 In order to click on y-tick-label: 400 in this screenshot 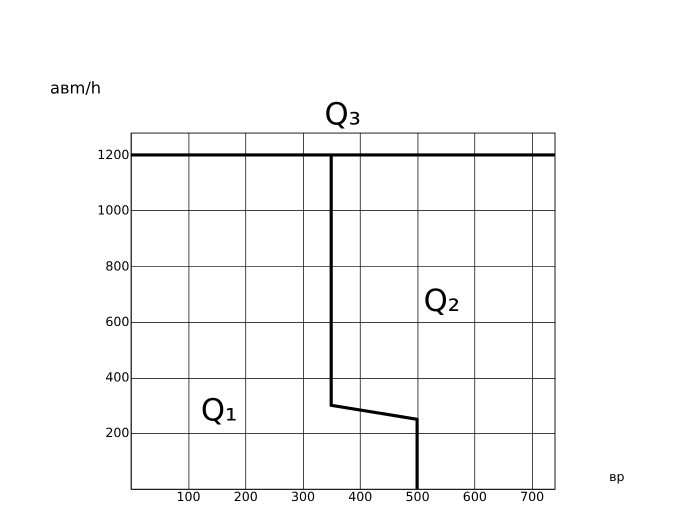, I will do `click(117, 377)`.